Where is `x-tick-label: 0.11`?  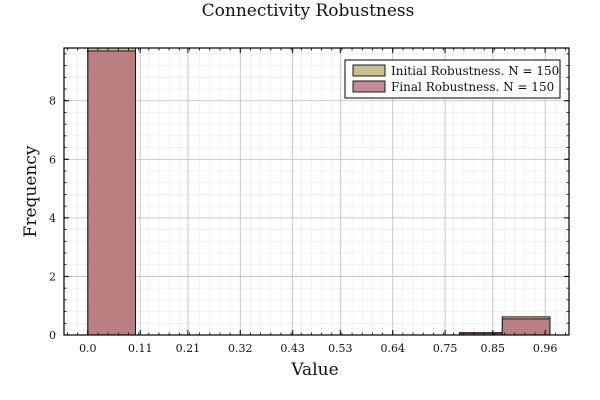
x-tick-label: 0.11 is located at coordinates (140, 348).